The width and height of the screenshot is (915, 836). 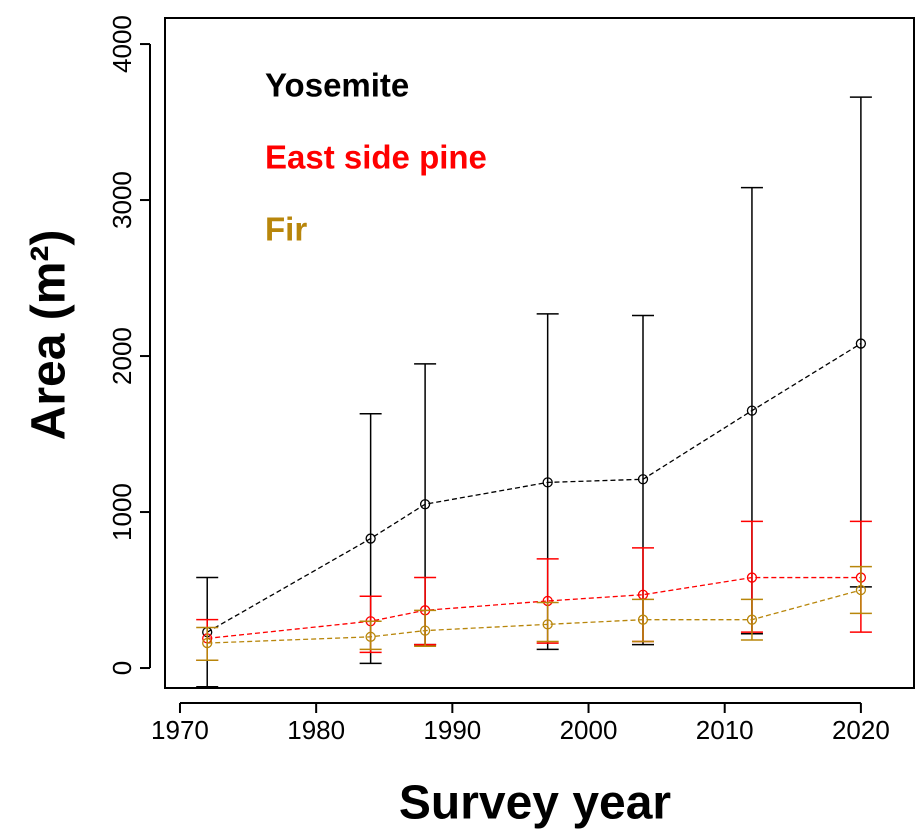 I want to click on y-tick-label: 3000, so click(x=122, y=200).